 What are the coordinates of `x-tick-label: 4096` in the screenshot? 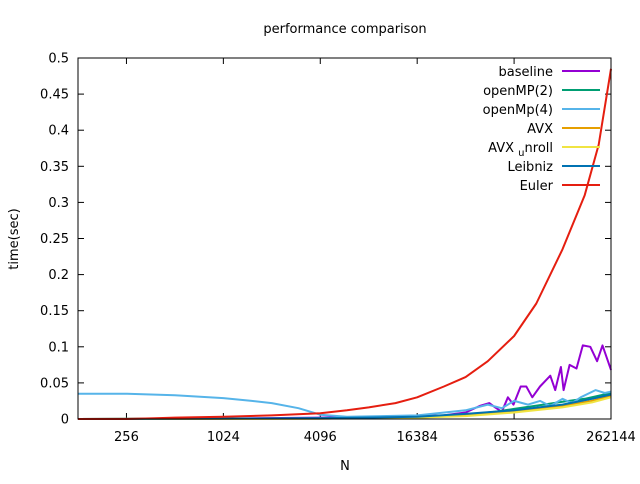 It's located at (320, 437).